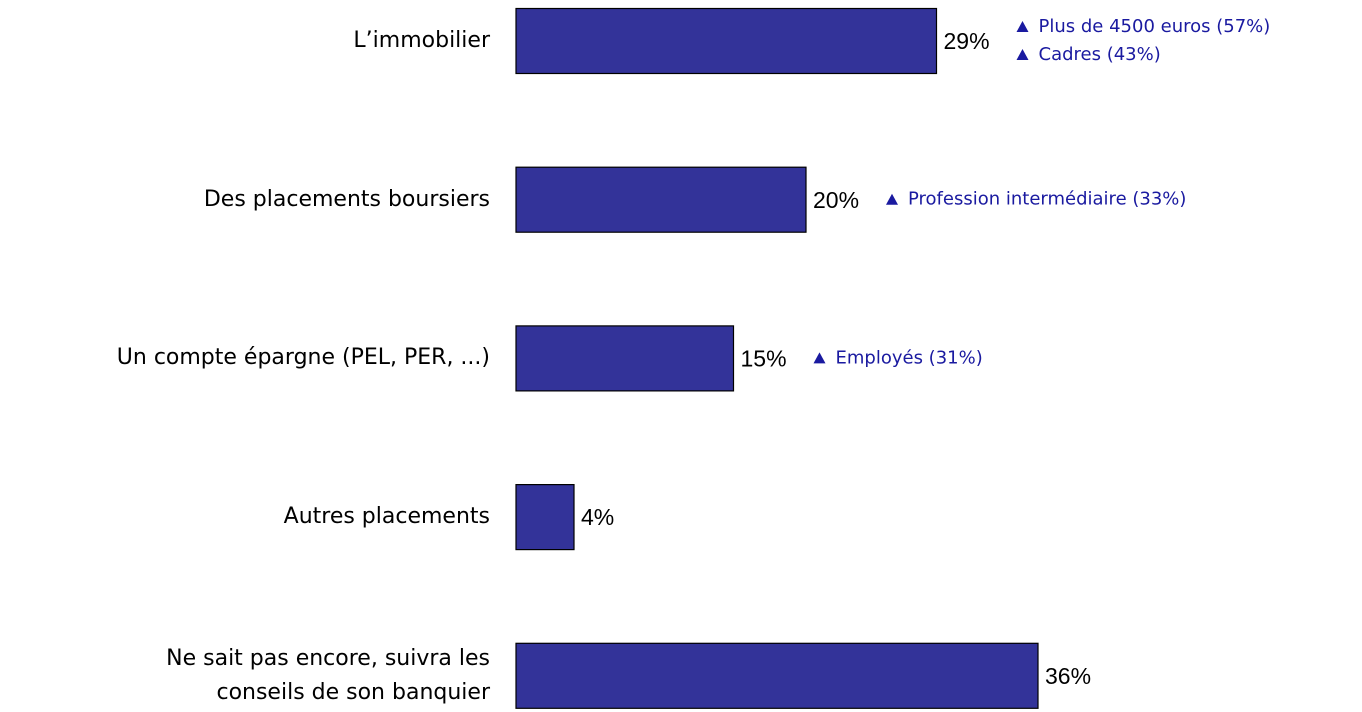 The width and height of the screenshot is (1362, 712). What do you see at coordinates (346, 199) in the screenshot?
I see `category-label: Des placements boursiers` at bounding box center [346, 199].